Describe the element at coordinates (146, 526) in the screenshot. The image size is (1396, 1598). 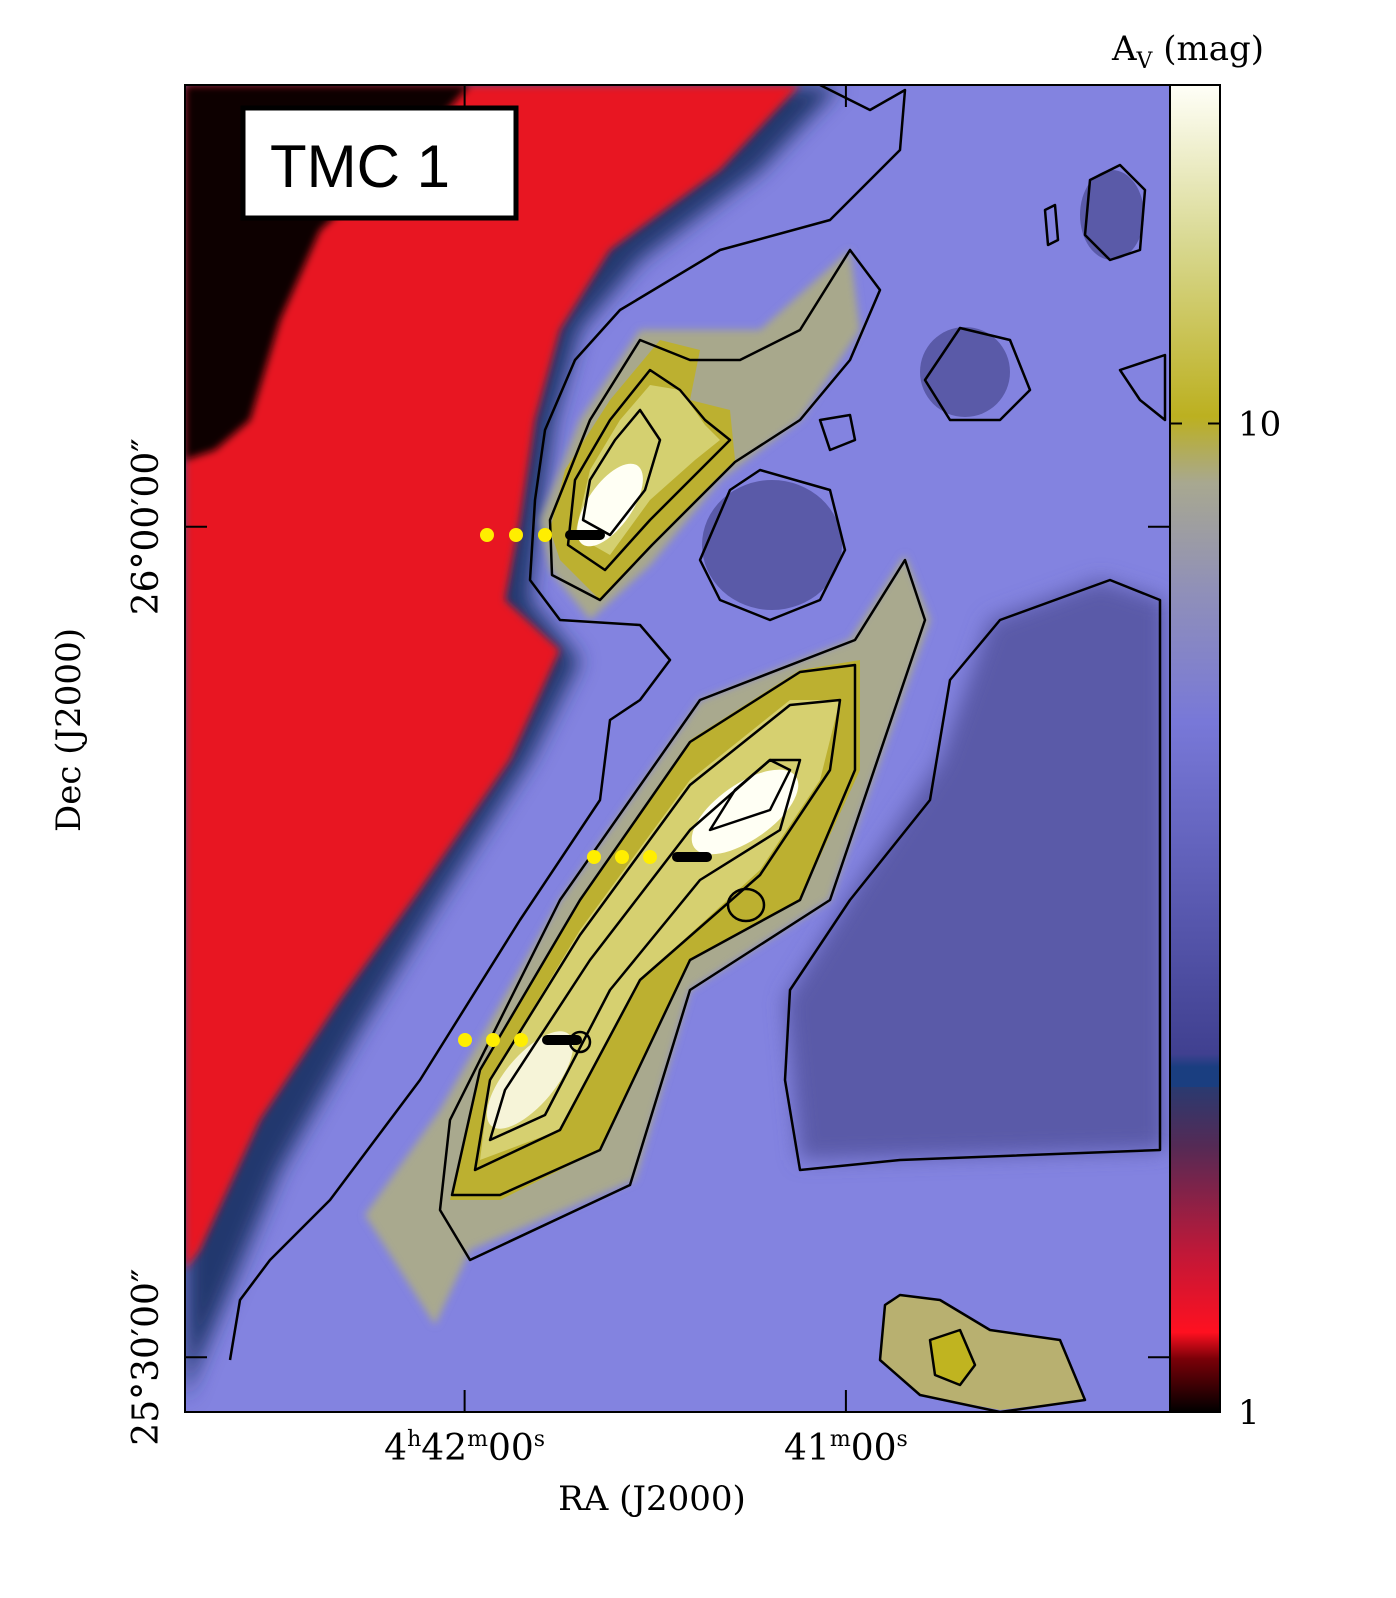
I see `y-tick-label: 26°00′00″` at that location.